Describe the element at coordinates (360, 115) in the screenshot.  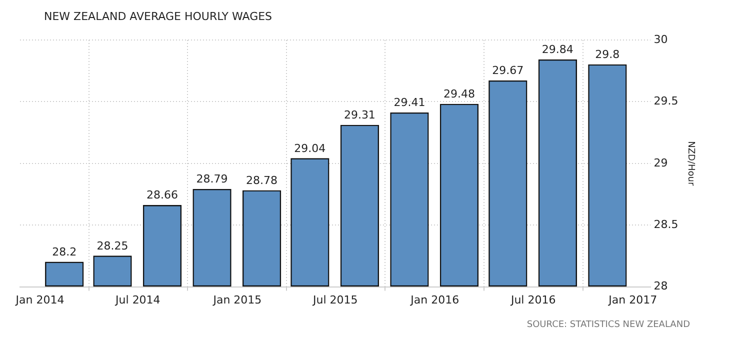
I see `data-label: 29.31` at that location.